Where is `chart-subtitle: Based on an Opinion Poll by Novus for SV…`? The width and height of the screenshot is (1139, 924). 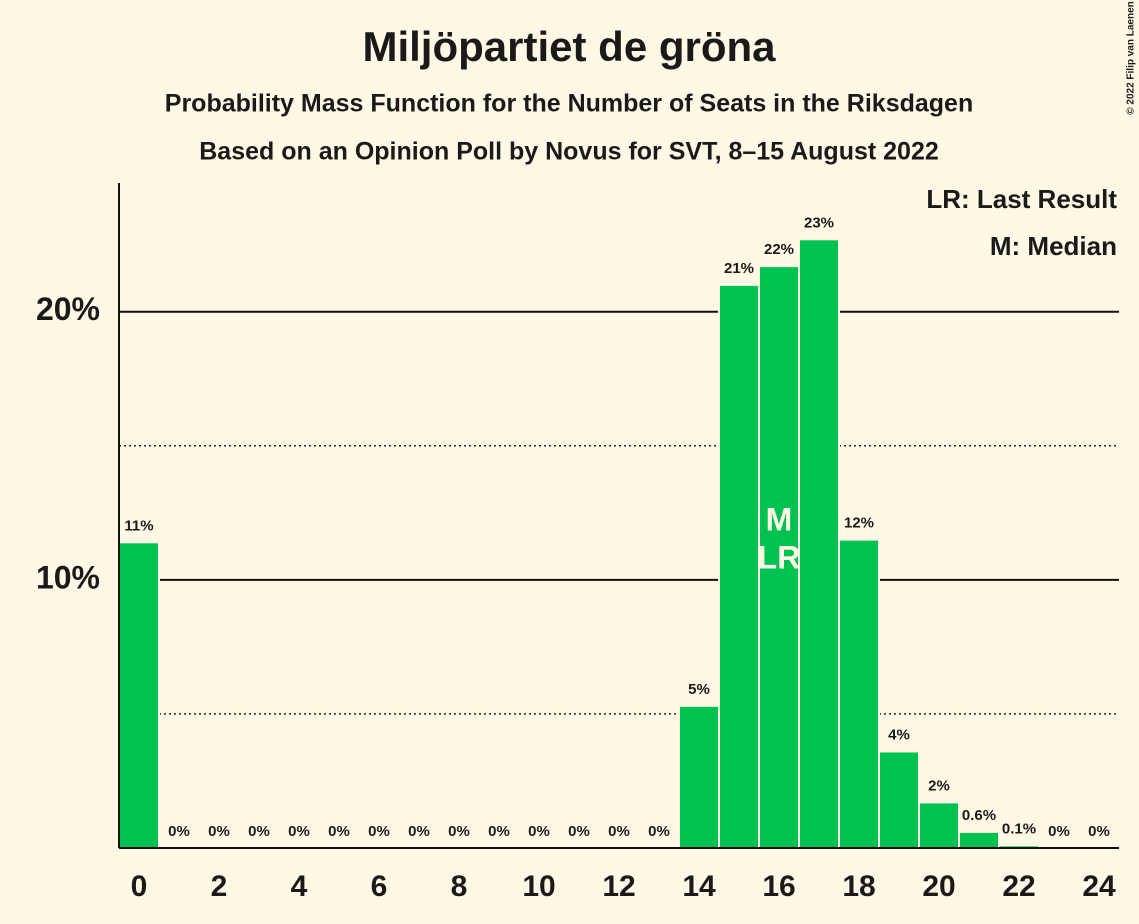 chart-subtitle: Based on an Opinion Poll by Novus for SV… is located at coordinates (569, 152).